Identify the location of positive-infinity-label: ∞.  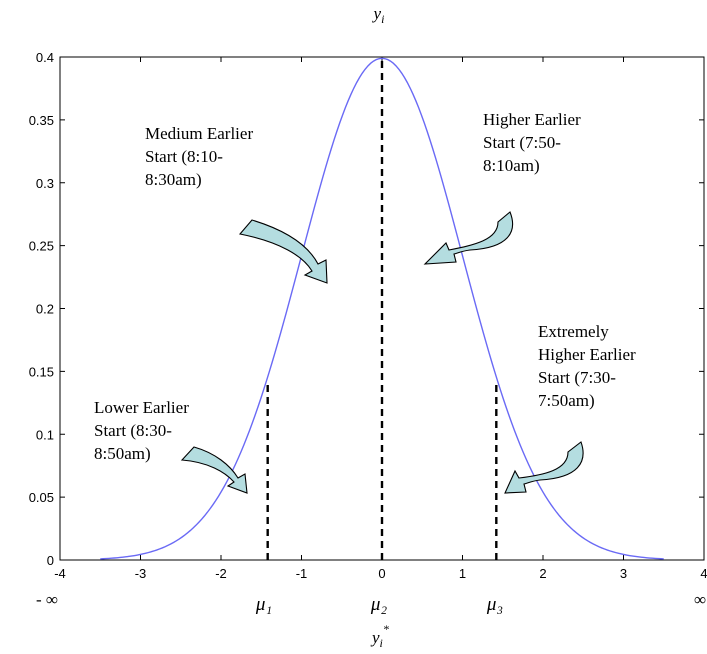
(700, 599).